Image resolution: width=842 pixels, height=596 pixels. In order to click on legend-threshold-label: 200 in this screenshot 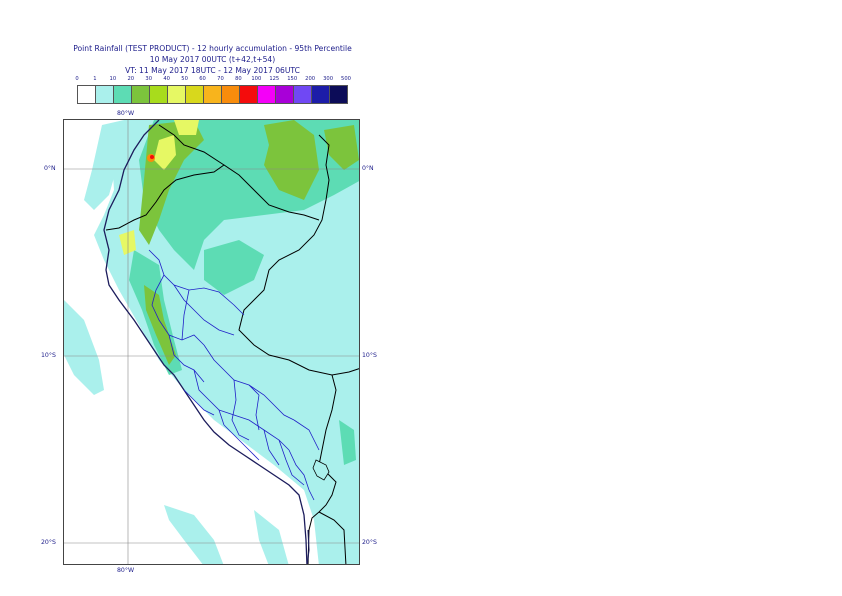, I will do `click(310, 79)`.